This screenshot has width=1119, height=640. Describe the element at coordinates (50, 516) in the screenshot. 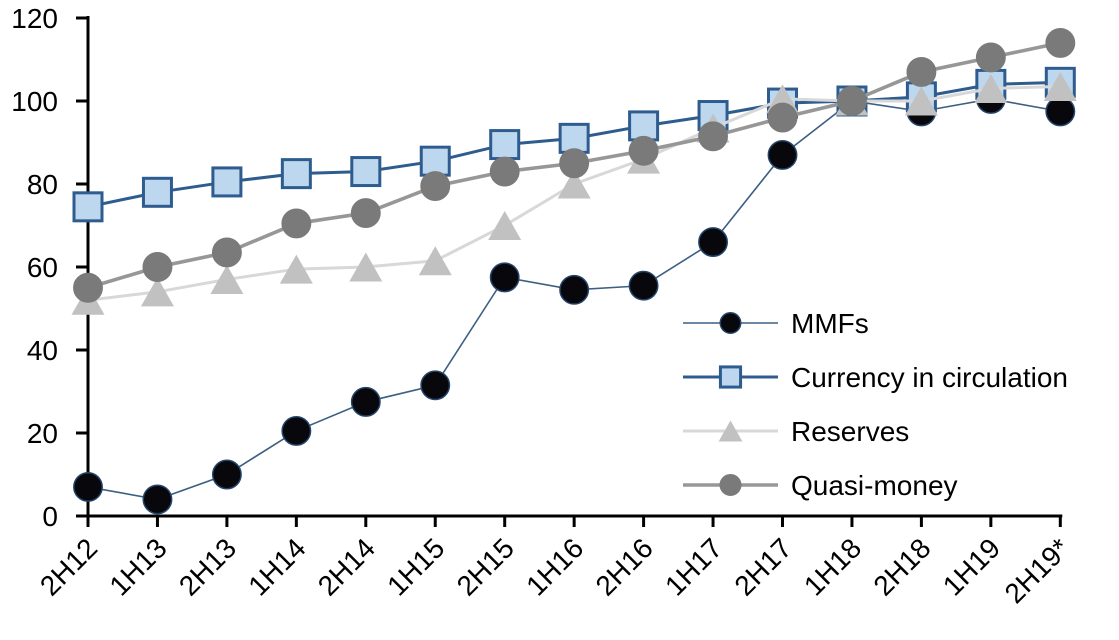

I see `y-tick-label: 0` at that location.